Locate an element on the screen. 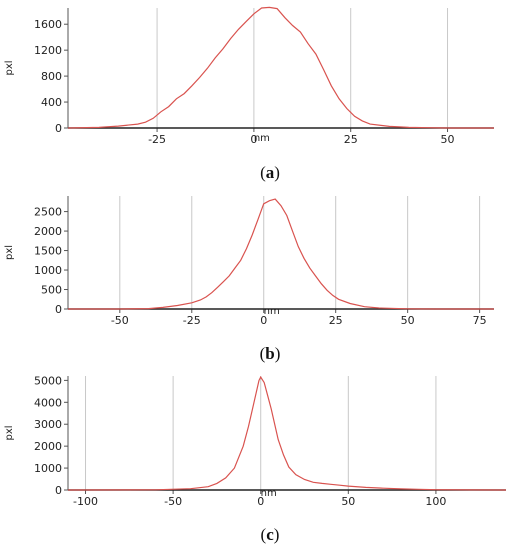 This screenshot has width=511, height=550. y-tick-label: 1200 is located at coordinates (48, 50).